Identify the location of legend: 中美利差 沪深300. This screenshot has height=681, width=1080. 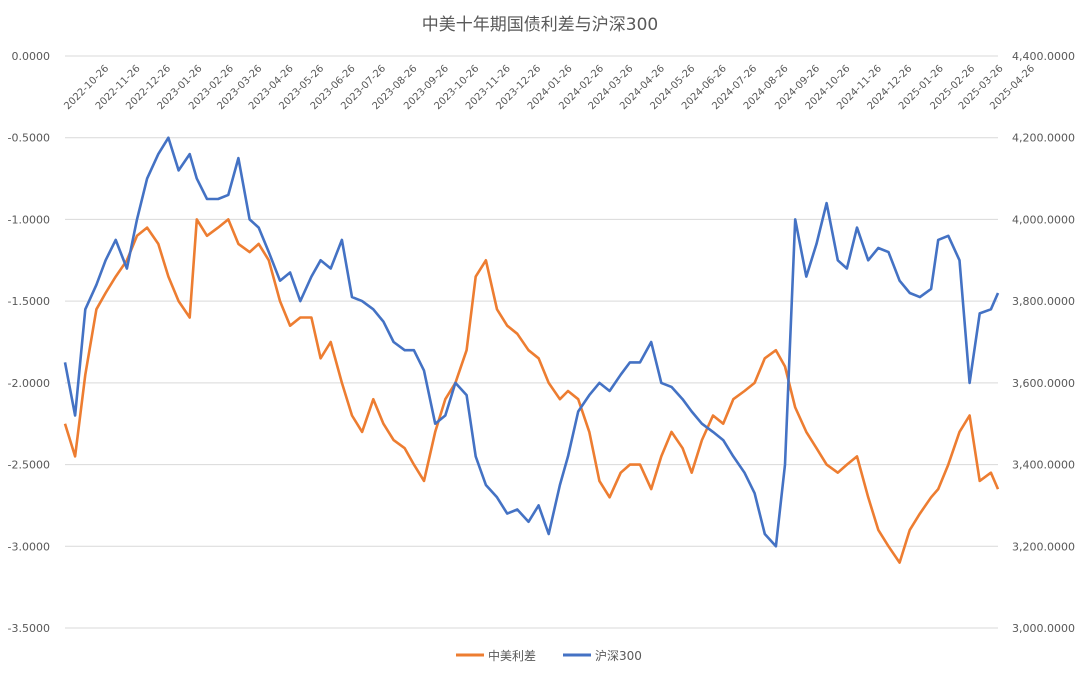
(549, 655).